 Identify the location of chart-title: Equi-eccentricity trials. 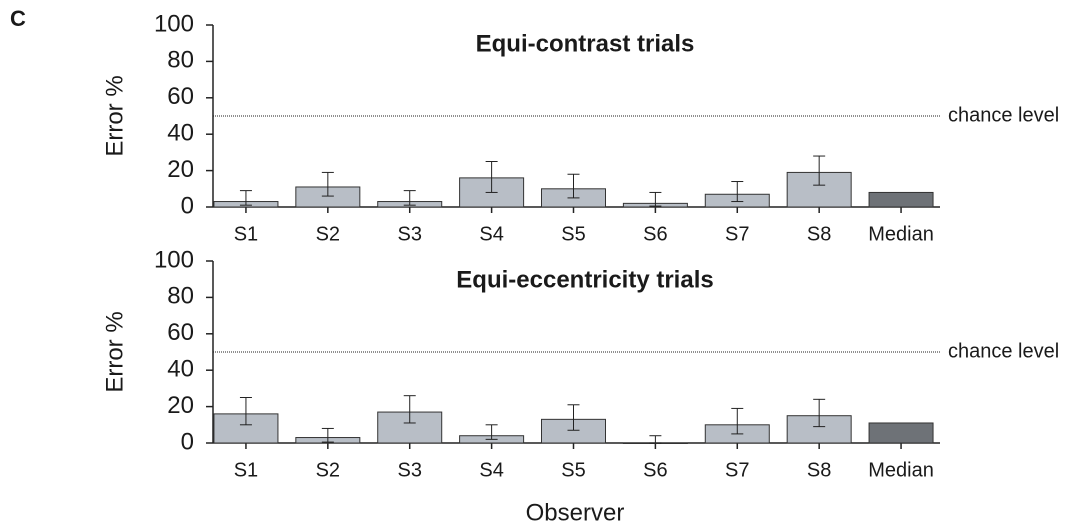
(584, 279).